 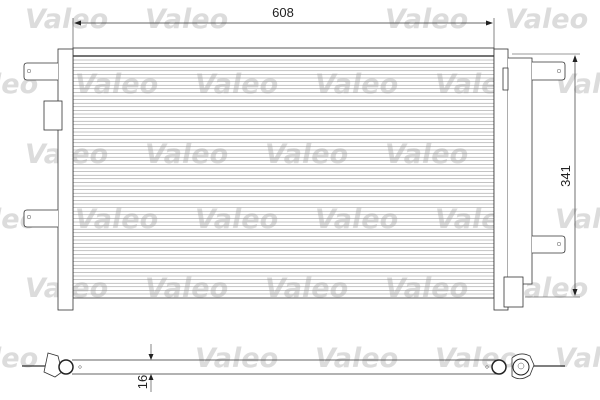 I want to click on width-label: 608, so click(x=283, y=12).